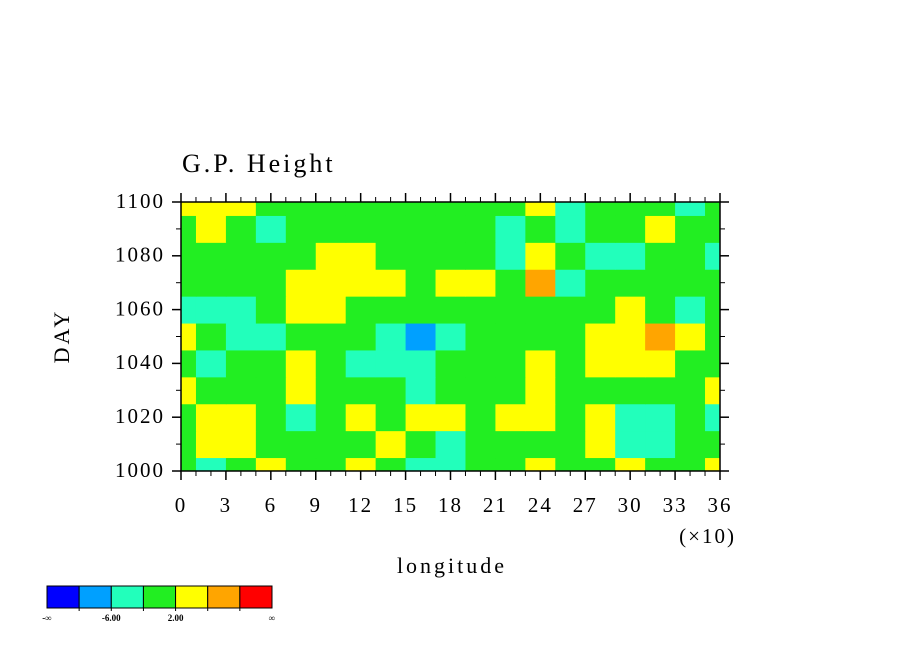  Describe the element at coordinates (140, 416) in the screenshot. I see `y-tick-label: 1020` at that location.